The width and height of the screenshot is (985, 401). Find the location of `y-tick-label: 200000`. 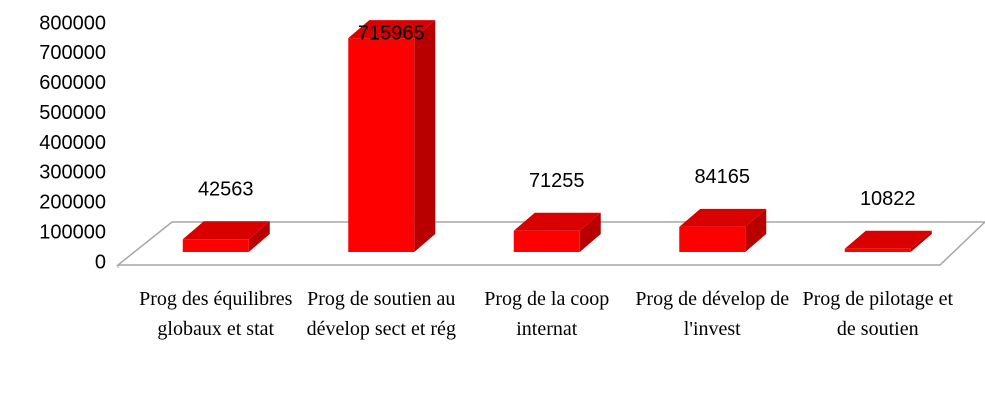

y-tick-label: 200000 is located at coordinates (72, 203).